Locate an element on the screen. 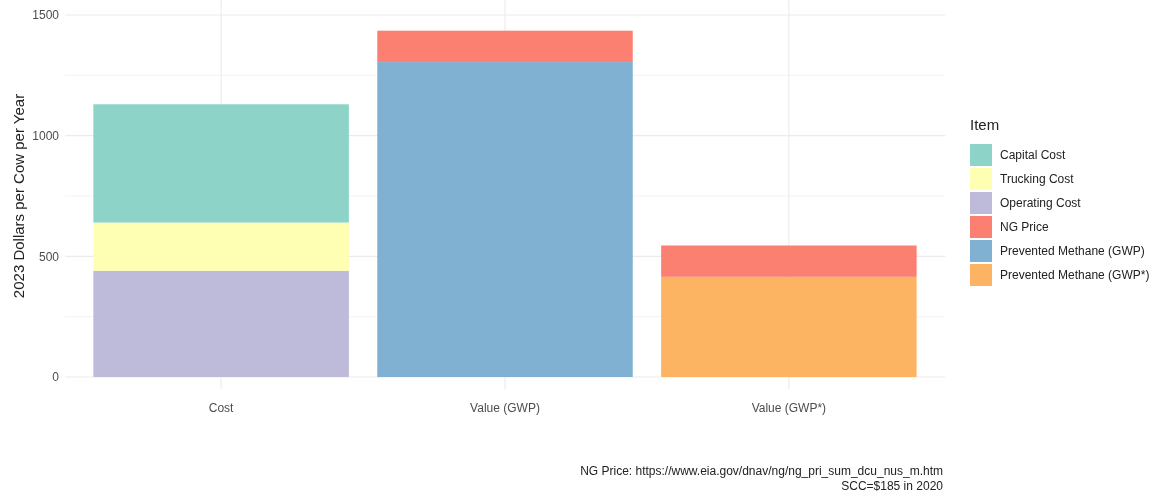 This screenshot has height=500, width=1174. x-tick-label: Cost is located at coordinates (221, 408).